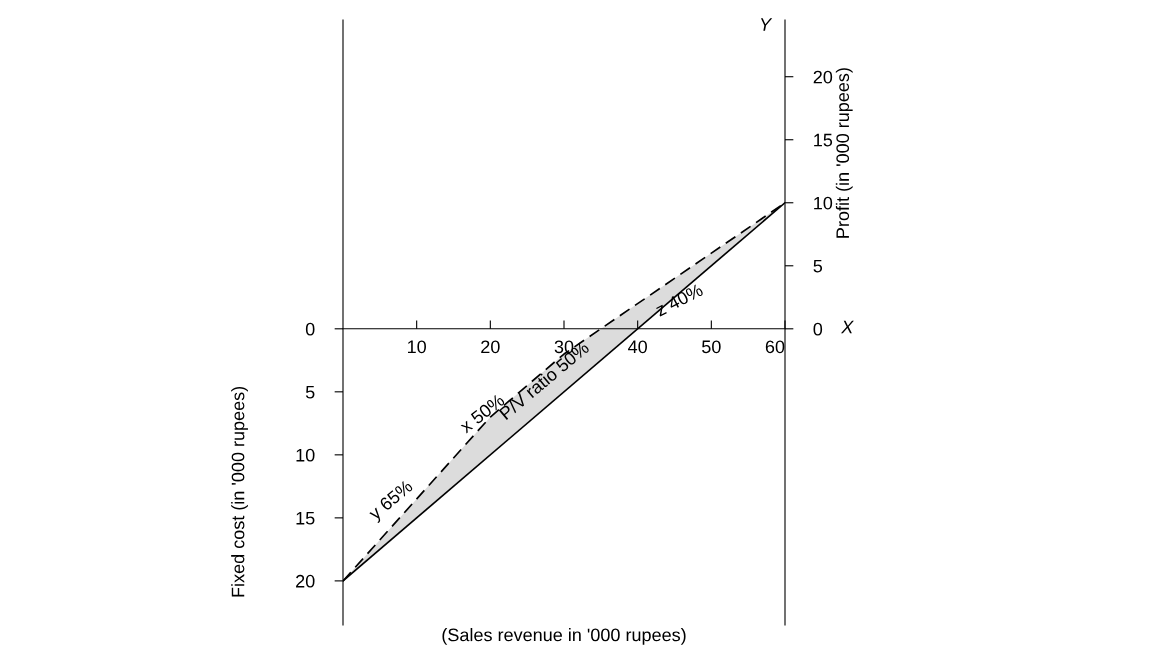  I want to click on y2-tick-label: 5, so click(818, 266).